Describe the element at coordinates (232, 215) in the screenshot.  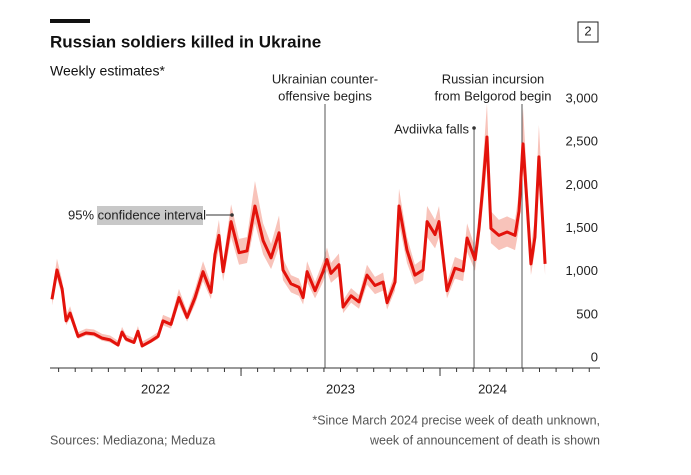
I see `band-dot` at that location.